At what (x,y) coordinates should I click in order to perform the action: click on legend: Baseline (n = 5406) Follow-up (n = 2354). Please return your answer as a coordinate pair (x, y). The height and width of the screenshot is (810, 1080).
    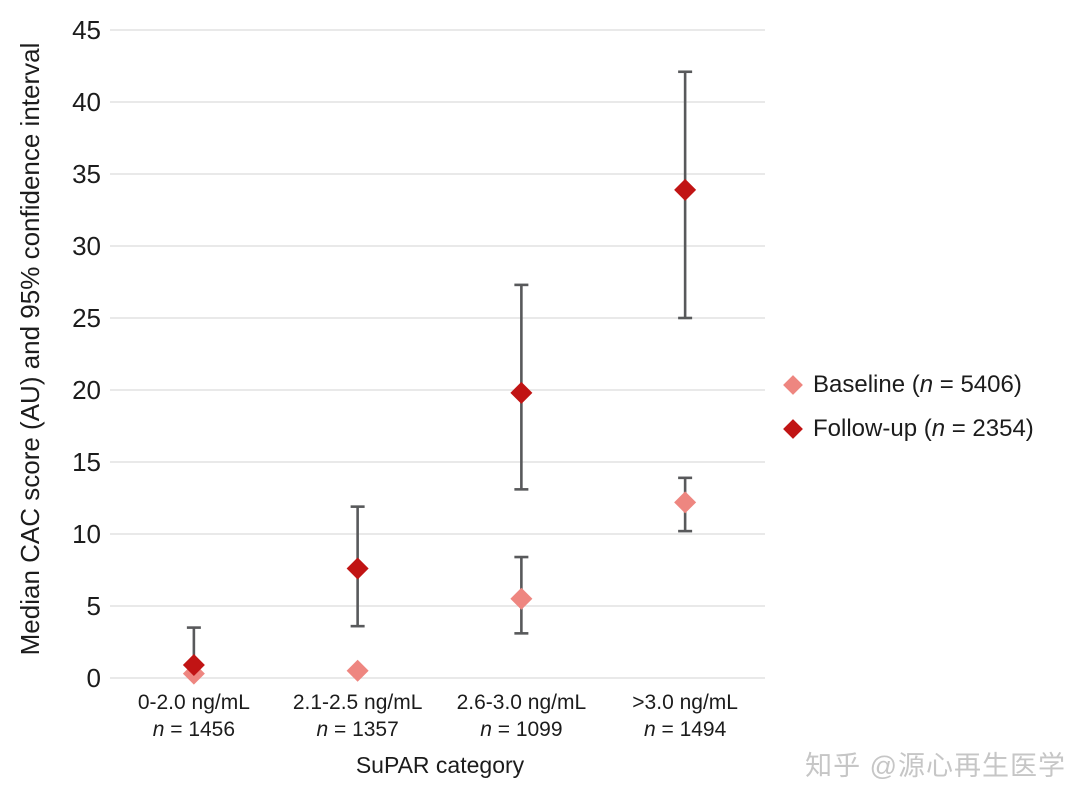
    Looking at the image, I should click on (908, 407).